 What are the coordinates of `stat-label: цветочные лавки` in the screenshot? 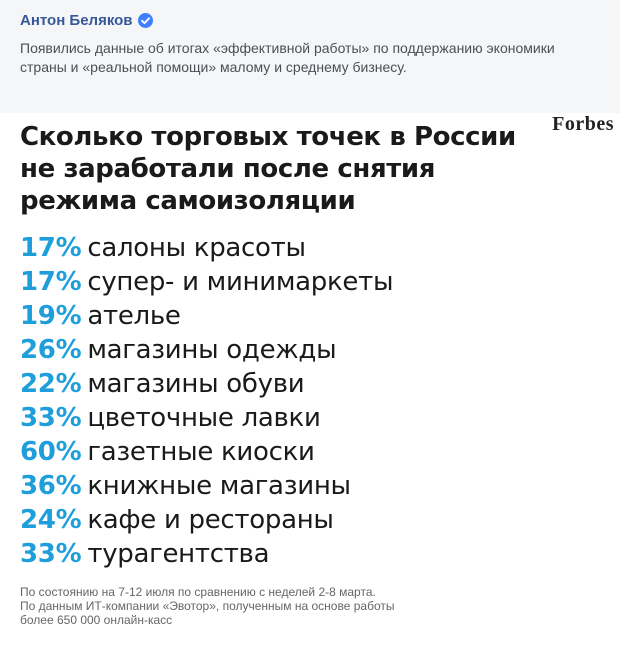 It's located at (204, 418).